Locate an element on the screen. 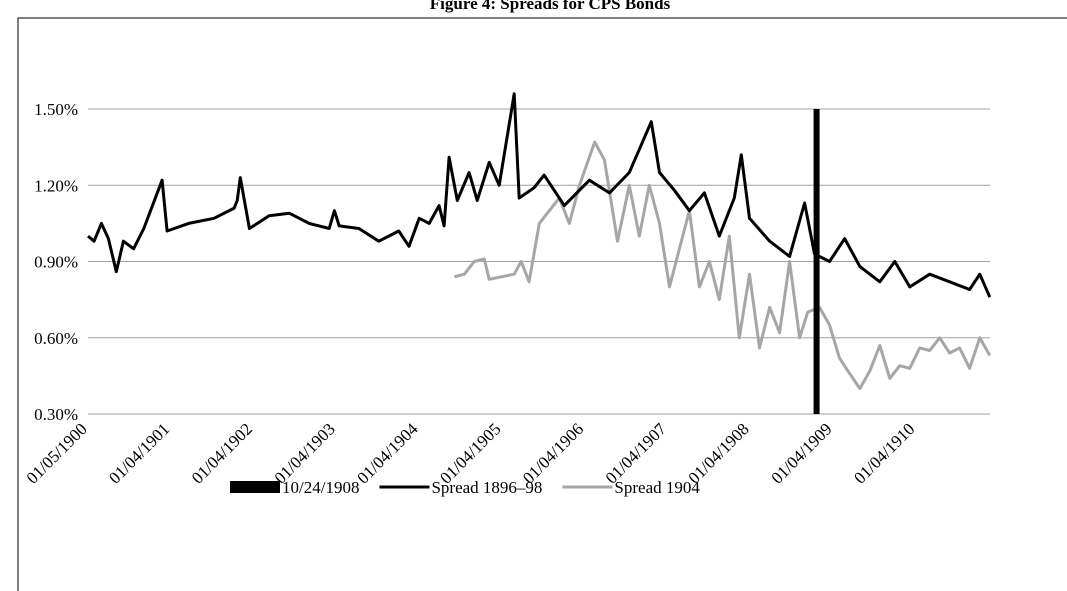  chart-title: Figure 4: Spreads for CPS Bonds is located at coordinates (550, 6).